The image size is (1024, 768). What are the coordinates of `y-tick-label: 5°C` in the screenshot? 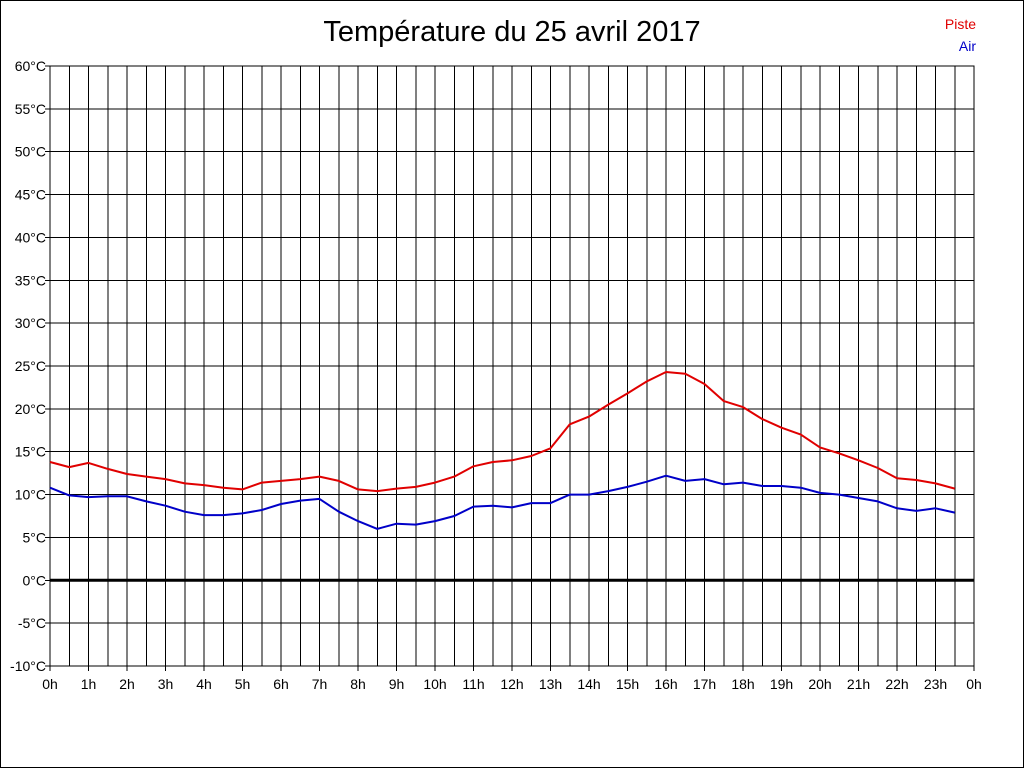 It's located at (35, 537).